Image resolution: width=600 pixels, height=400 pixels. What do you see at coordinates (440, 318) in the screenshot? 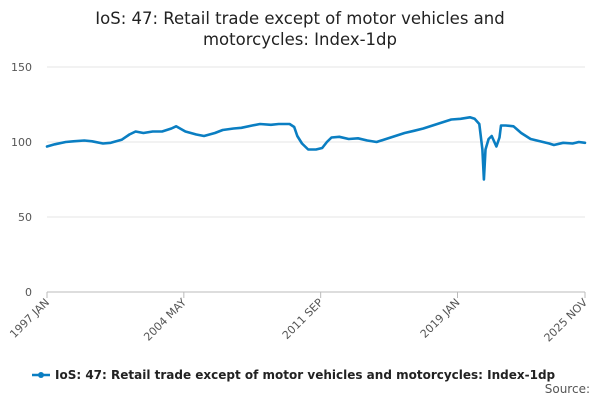
I see `x-tick-label: 2019 JAN` at bounding box center [440, 318].